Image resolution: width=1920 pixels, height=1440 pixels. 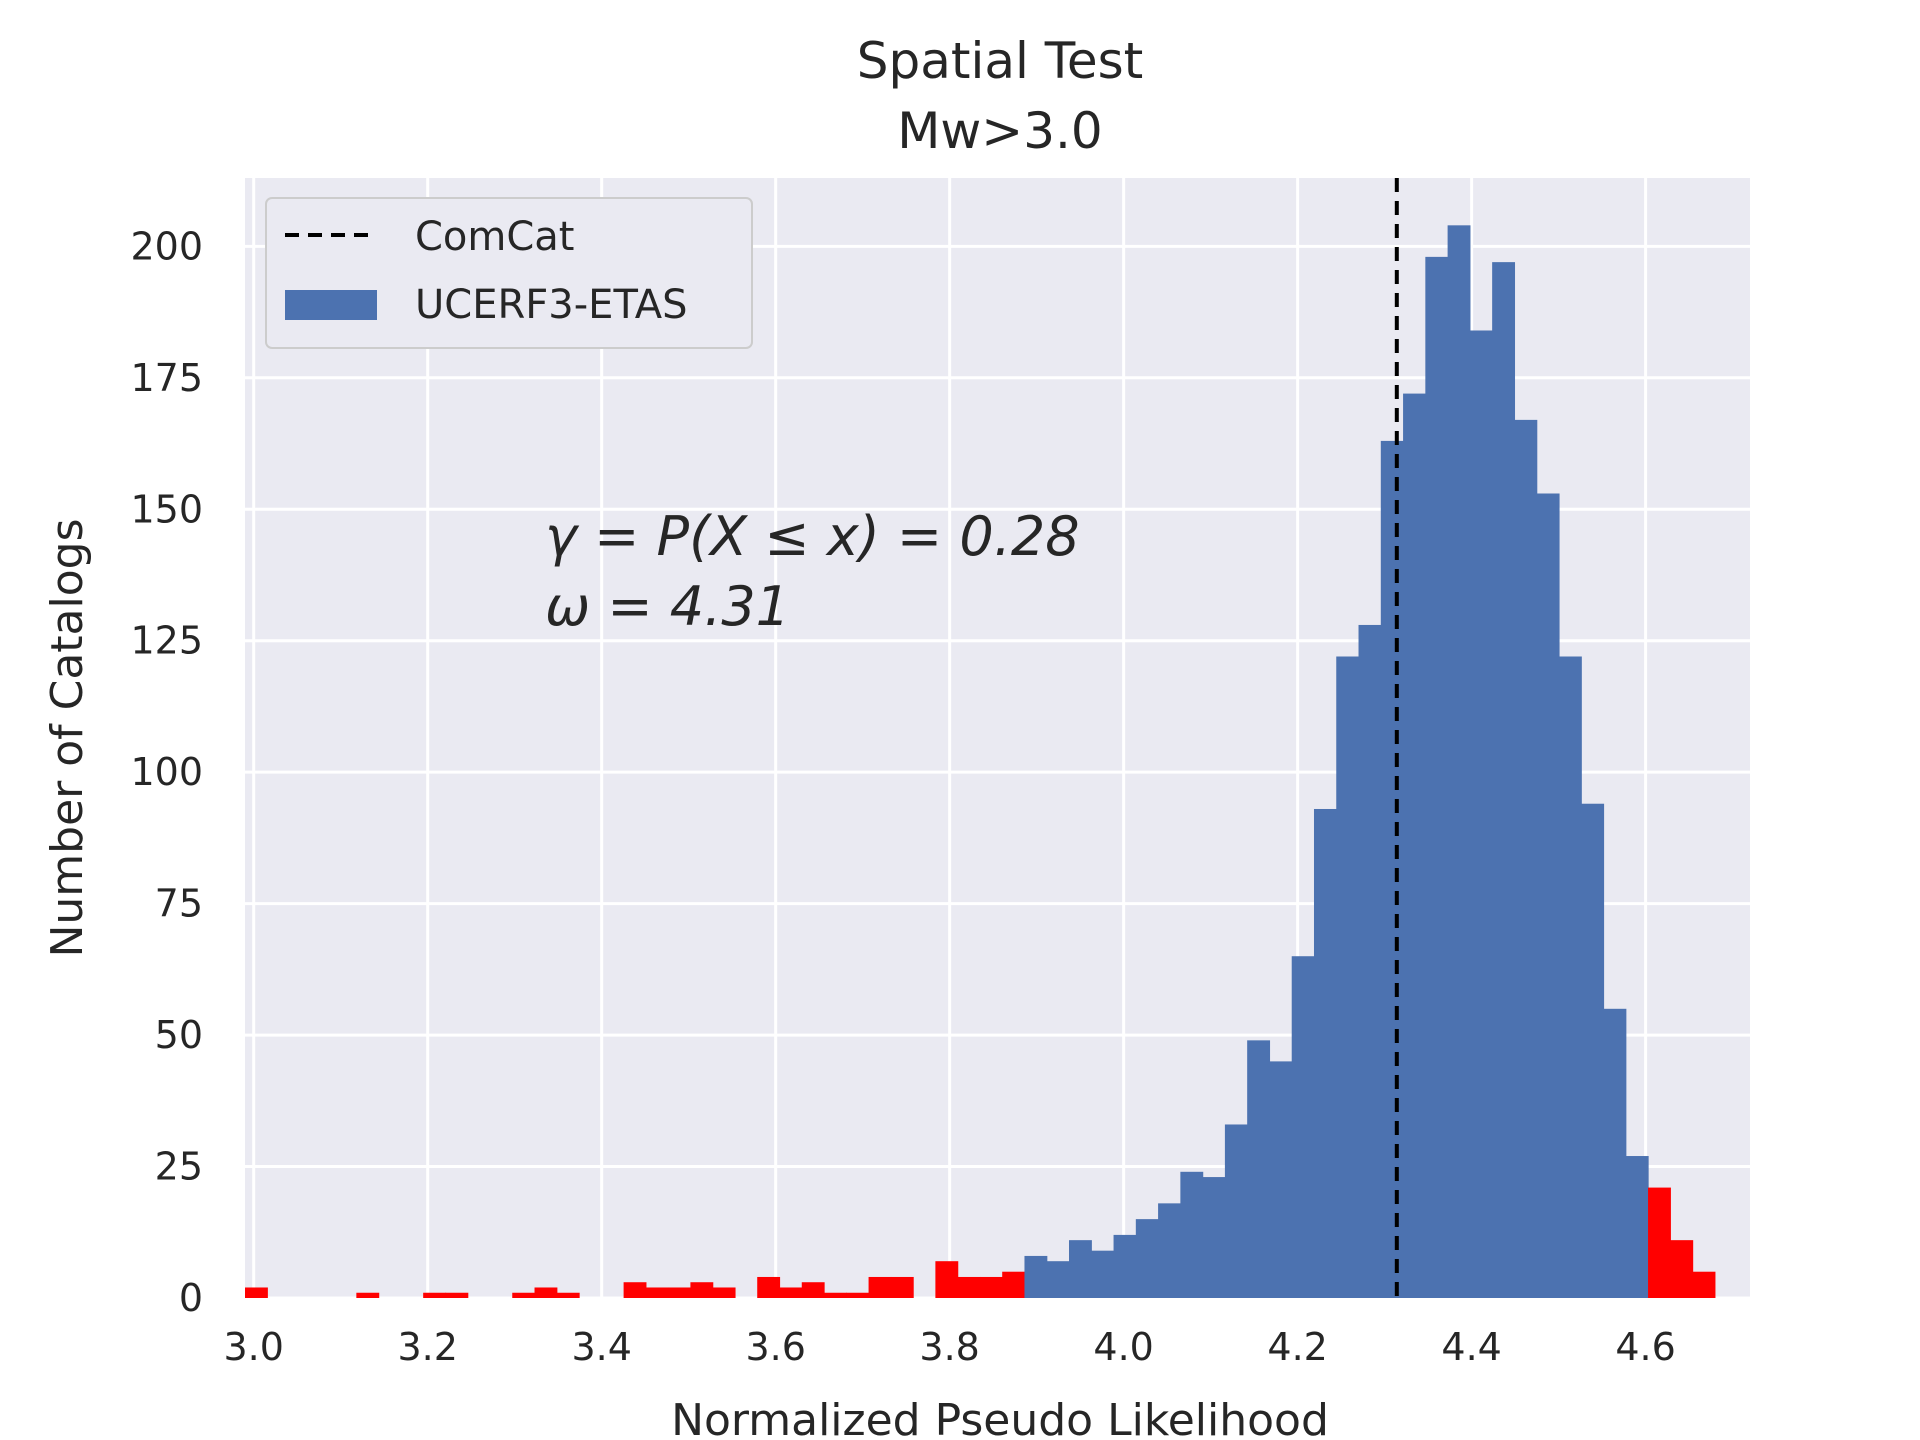 What do you see at coordinates (949, 1347) in the screenshot?
I see `x-tick-label: 3.8` at bounding box center [949, 1347].